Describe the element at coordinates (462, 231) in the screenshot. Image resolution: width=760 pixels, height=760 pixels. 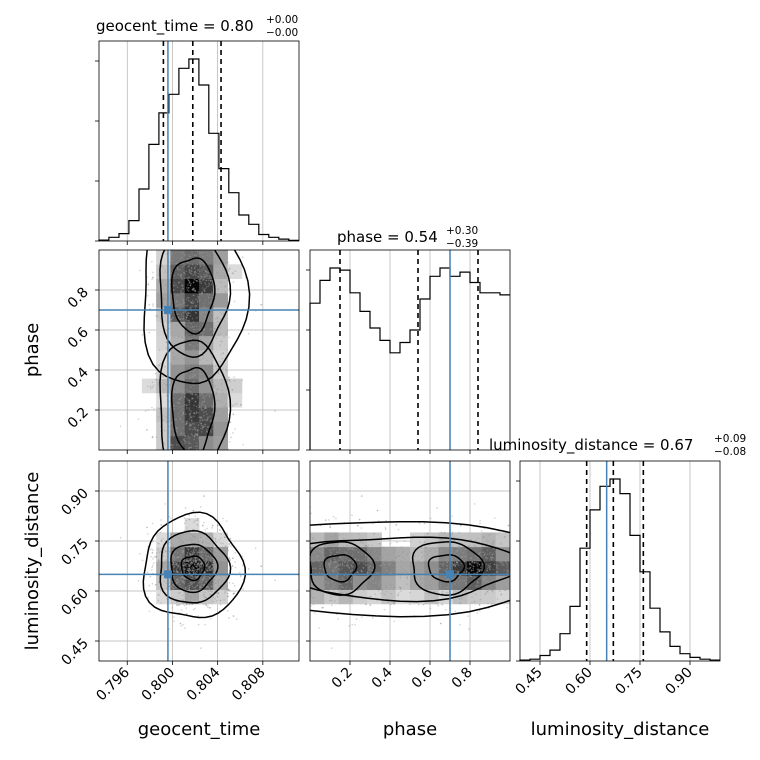
I see `title-phase-sup: +0.30` at that location.